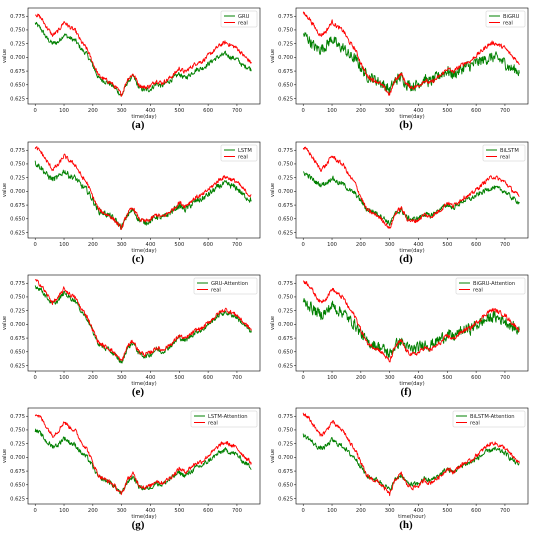 This screenshot has width=550, height=540. What do you see at coordinates (511, 17) in the screenshot?
I see `legend-label: BiGRU` at bounding box center [511, 17].